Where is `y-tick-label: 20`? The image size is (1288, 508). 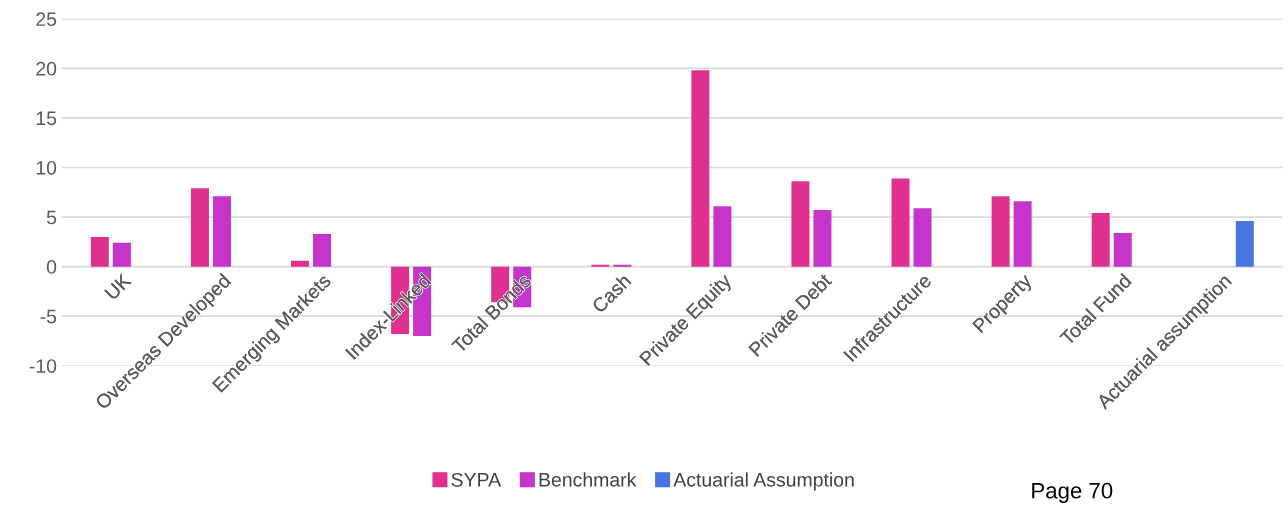
y-tick-label: 20 is located at coordinates (46, 68).